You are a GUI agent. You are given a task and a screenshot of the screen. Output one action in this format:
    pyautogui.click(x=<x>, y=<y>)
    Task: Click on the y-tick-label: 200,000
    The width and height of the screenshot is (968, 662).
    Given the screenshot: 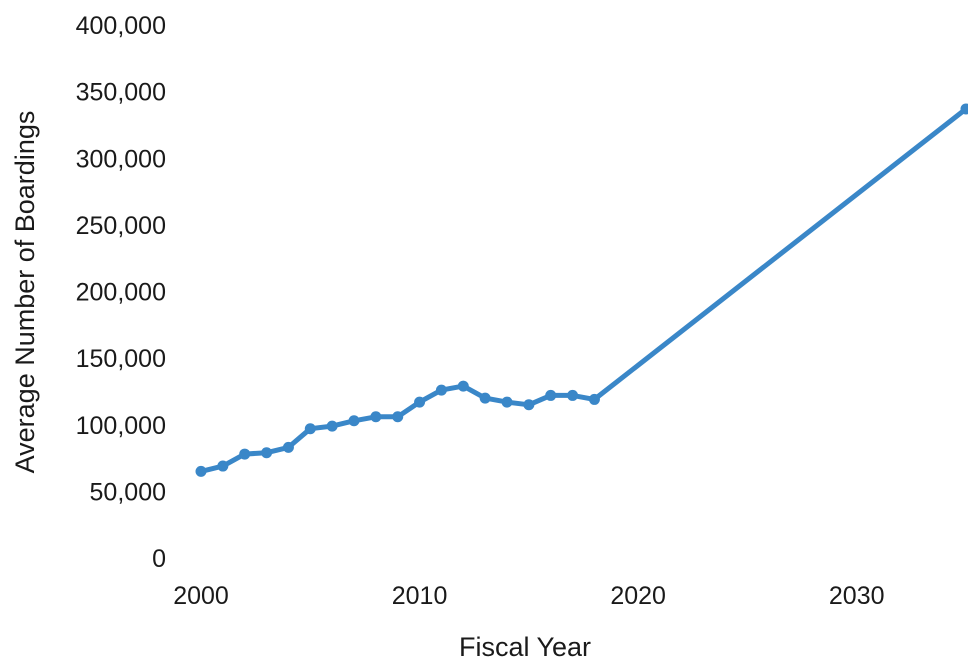 What is the action you would take?
    pyautogui.click(x=121, y=293)
    